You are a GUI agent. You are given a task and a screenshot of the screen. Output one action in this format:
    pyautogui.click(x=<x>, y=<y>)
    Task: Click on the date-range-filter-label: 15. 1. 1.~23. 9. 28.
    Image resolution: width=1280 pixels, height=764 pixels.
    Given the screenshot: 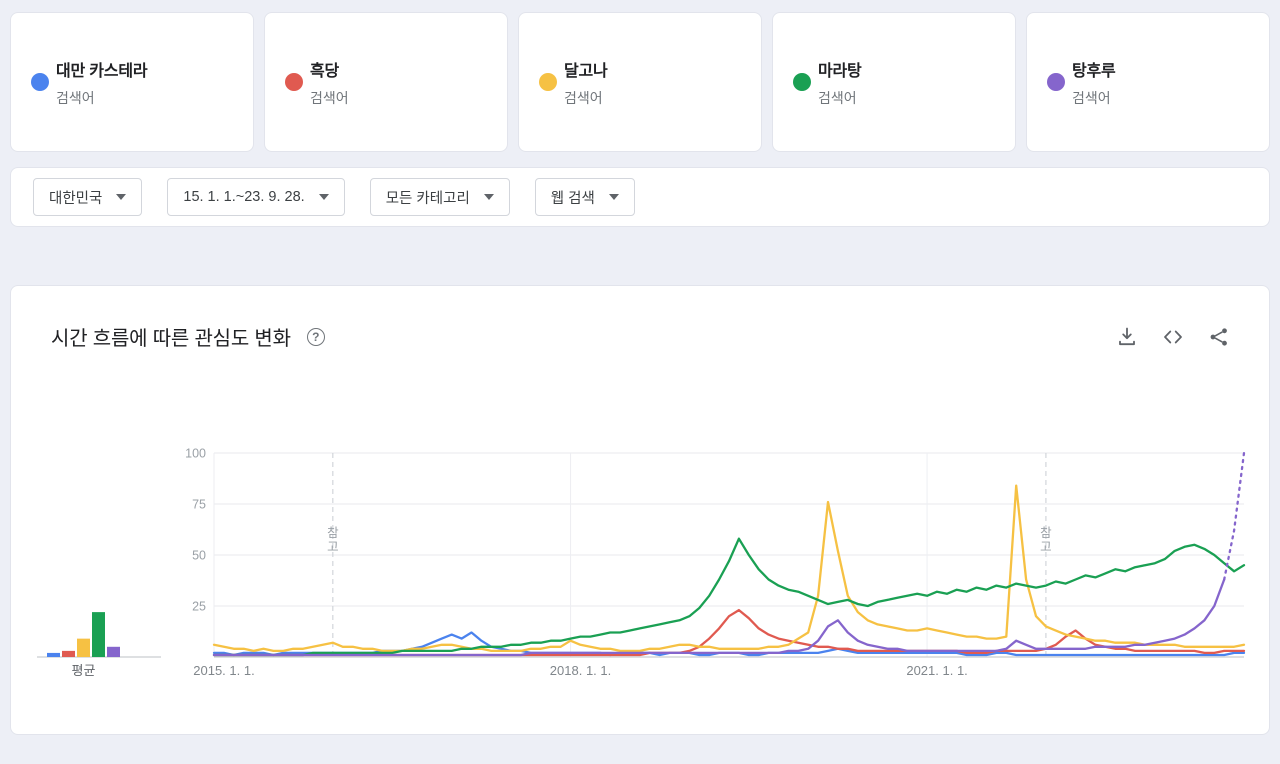 What is the action you would take?
    pyautogui.click(x=244, y=197)
    